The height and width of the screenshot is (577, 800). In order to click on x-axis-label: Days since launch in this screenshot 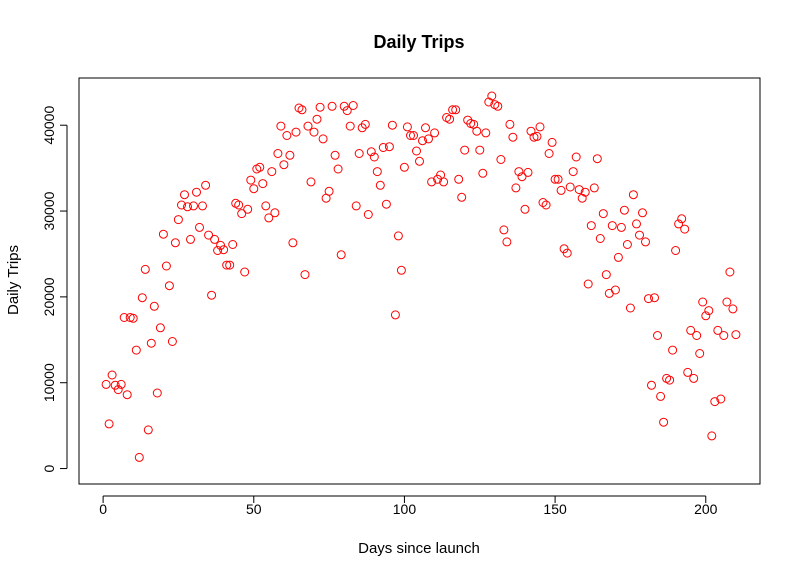, I will do `click(419, 548)`.